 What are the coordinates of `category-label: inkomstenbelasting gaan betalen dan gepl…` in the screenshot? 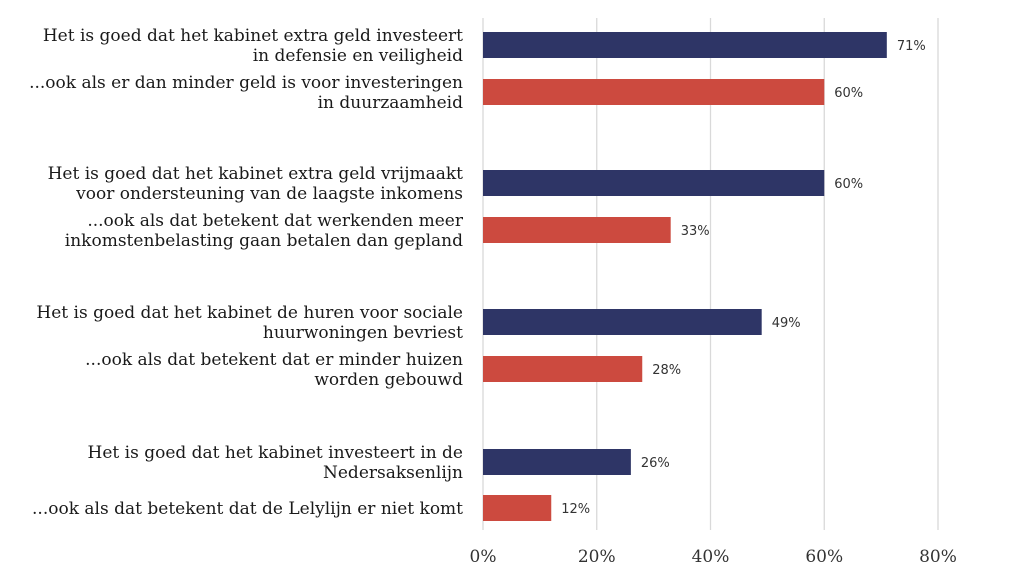 It's located at (264, 241).